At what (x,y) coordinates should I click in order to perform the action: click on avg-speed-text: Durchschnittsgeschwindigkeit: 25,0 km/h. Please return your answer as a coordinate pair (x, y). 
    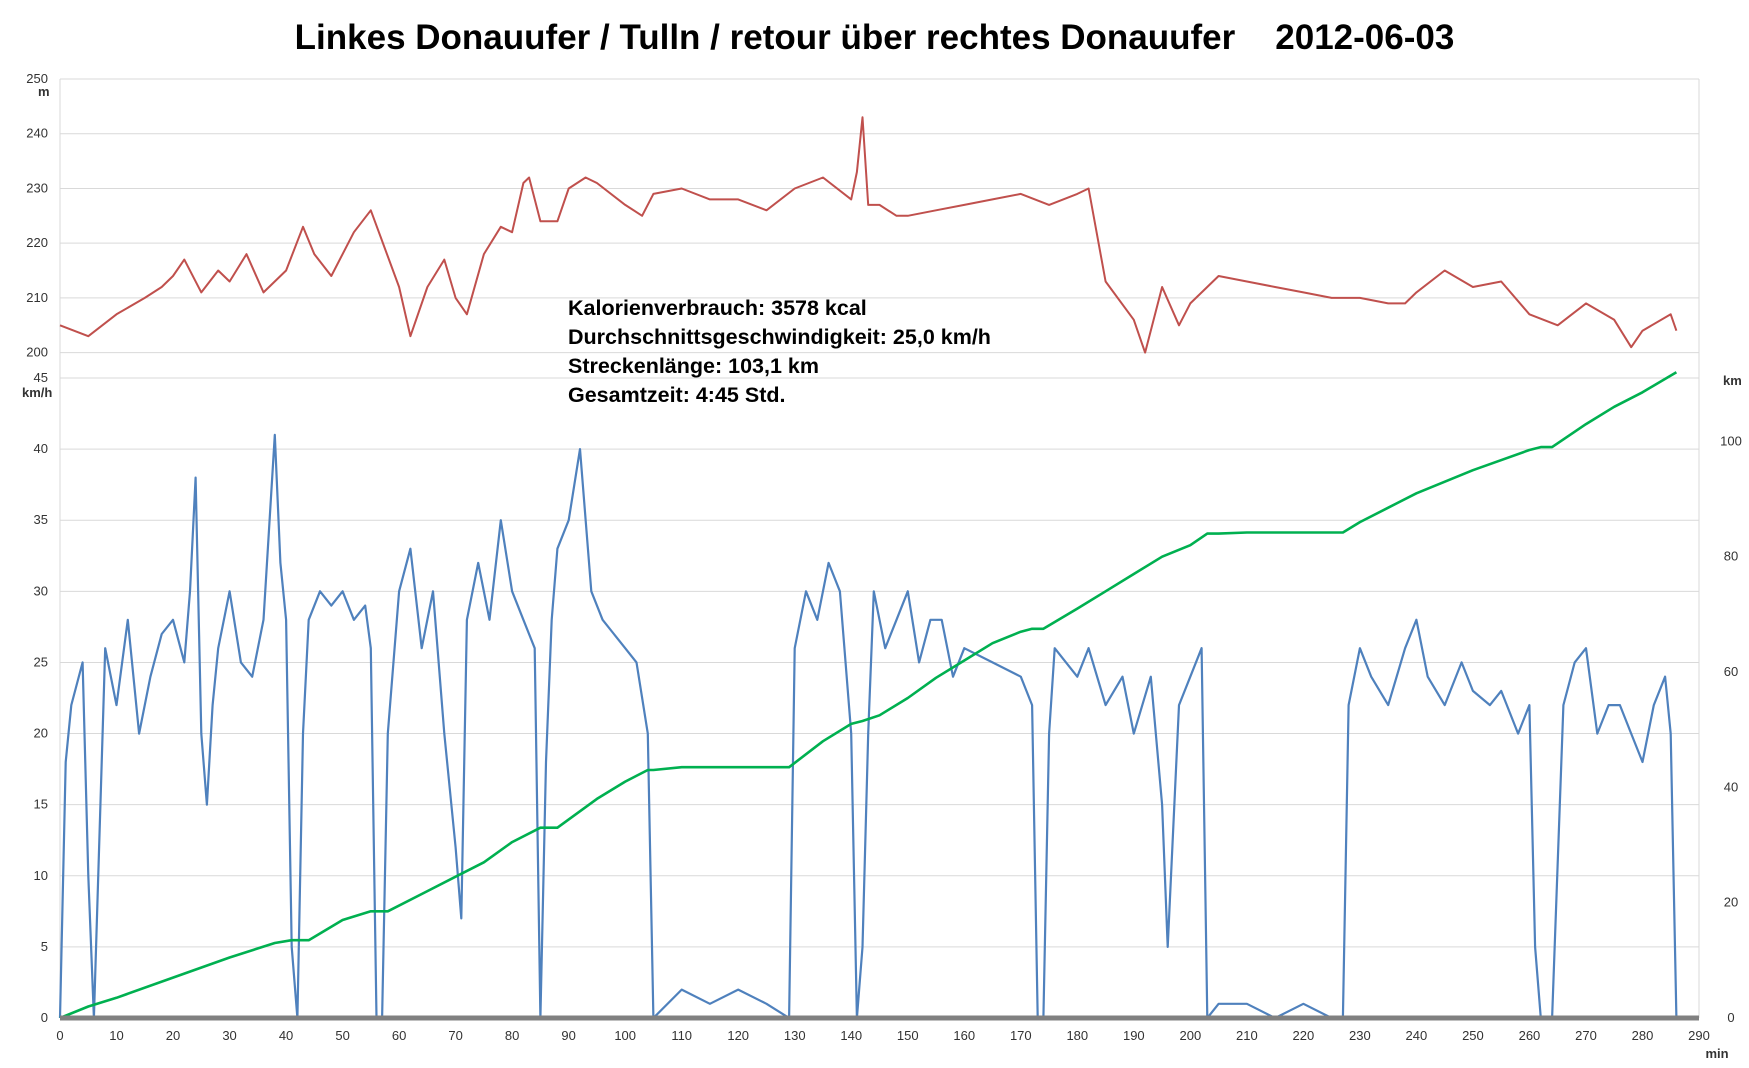
    Looking at the image, I should click on (779, 337).